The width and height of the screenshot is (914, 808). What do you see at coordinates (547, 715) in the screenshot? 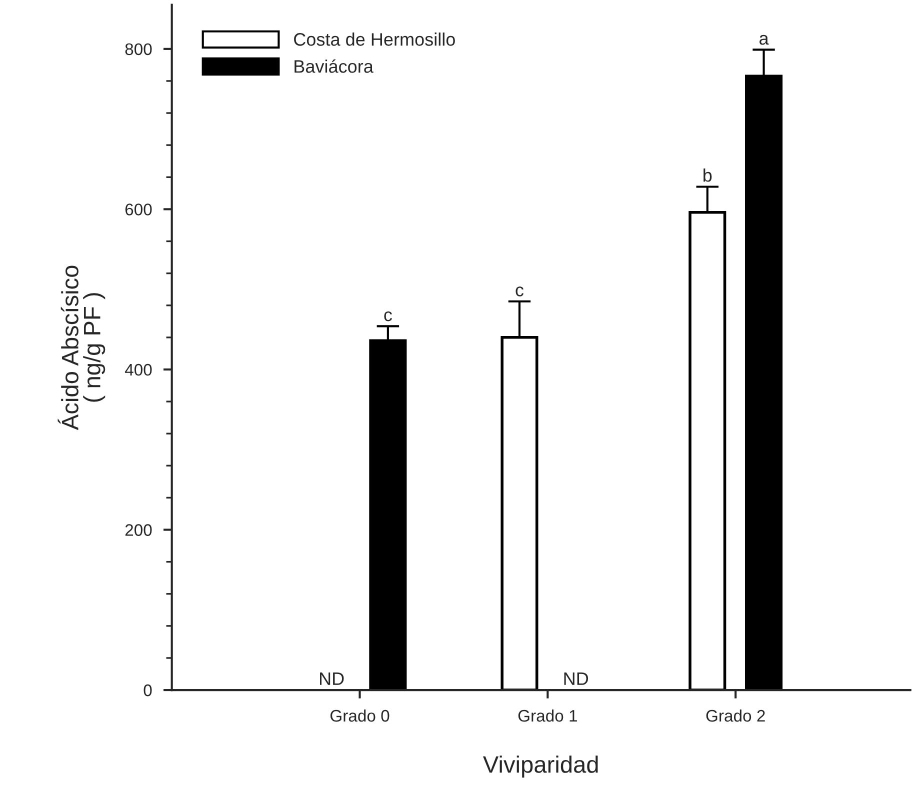
I see `x-tick-label: Grado 1` at bounding box center [547, 715].